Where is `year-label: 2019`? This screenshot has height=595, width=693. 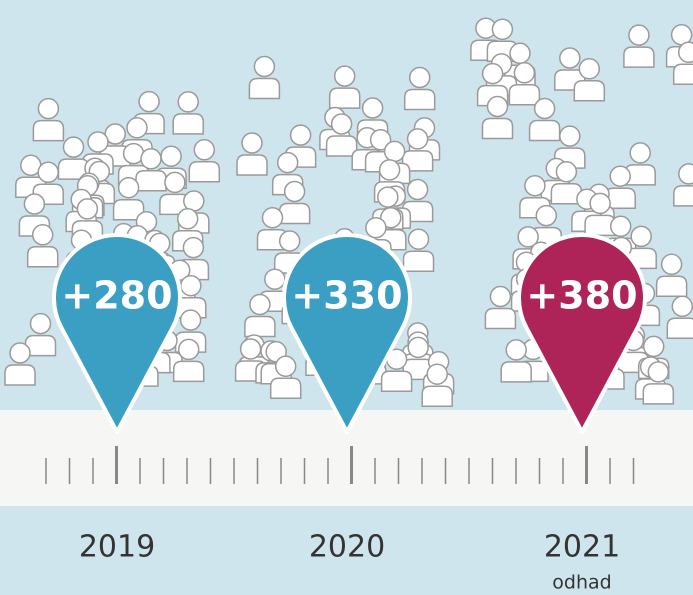 year-label: 2019 is located at coordinates (117, 547).